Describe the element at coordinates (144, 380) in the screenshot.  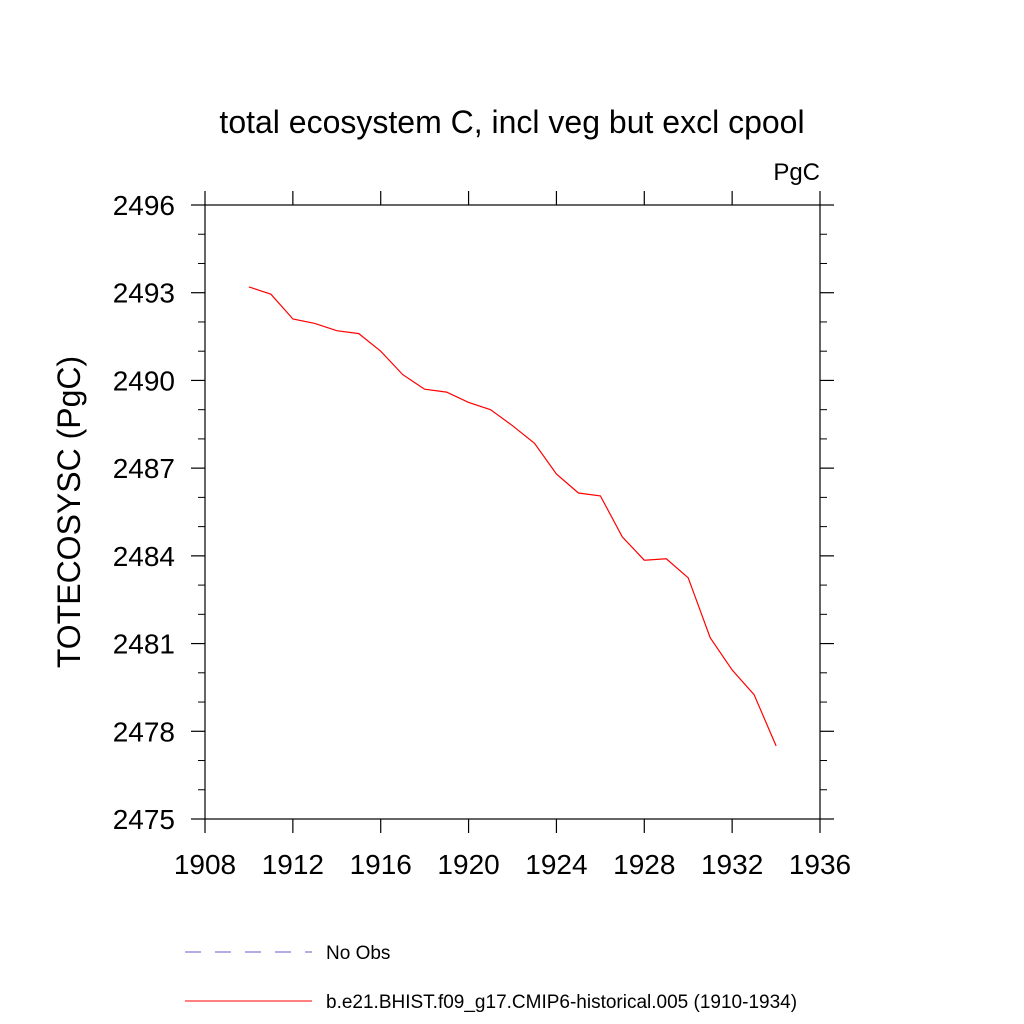
I see `y-tick-label: 2490` at that location.